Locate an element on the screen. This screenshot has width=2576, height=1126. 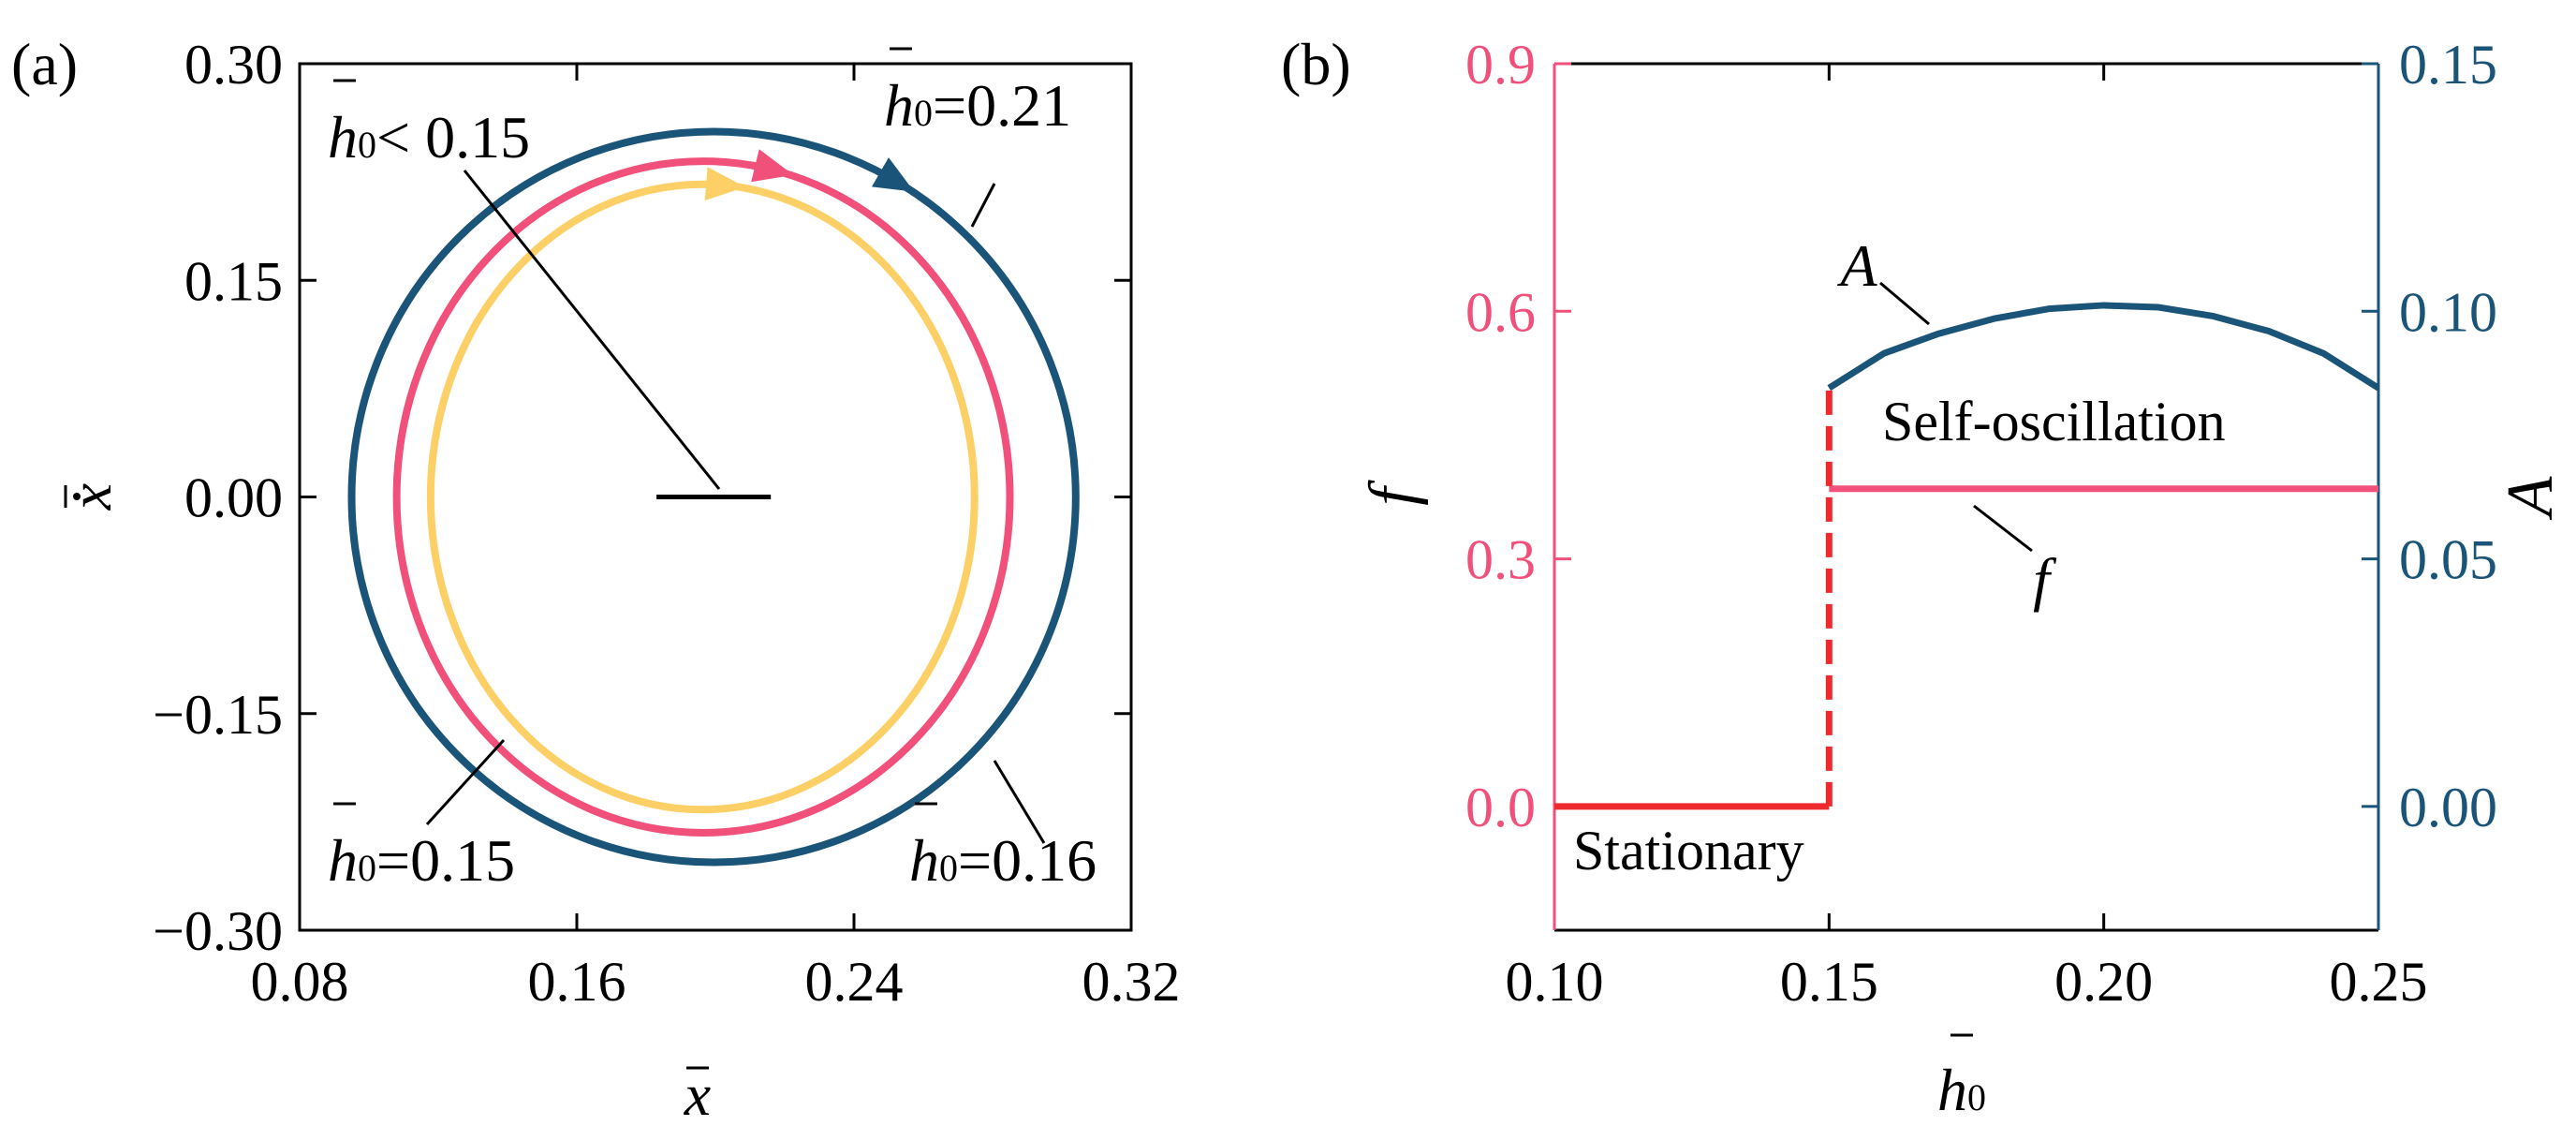
panel-b-xlabel: h0 is located at coordinates (1961, 1078).